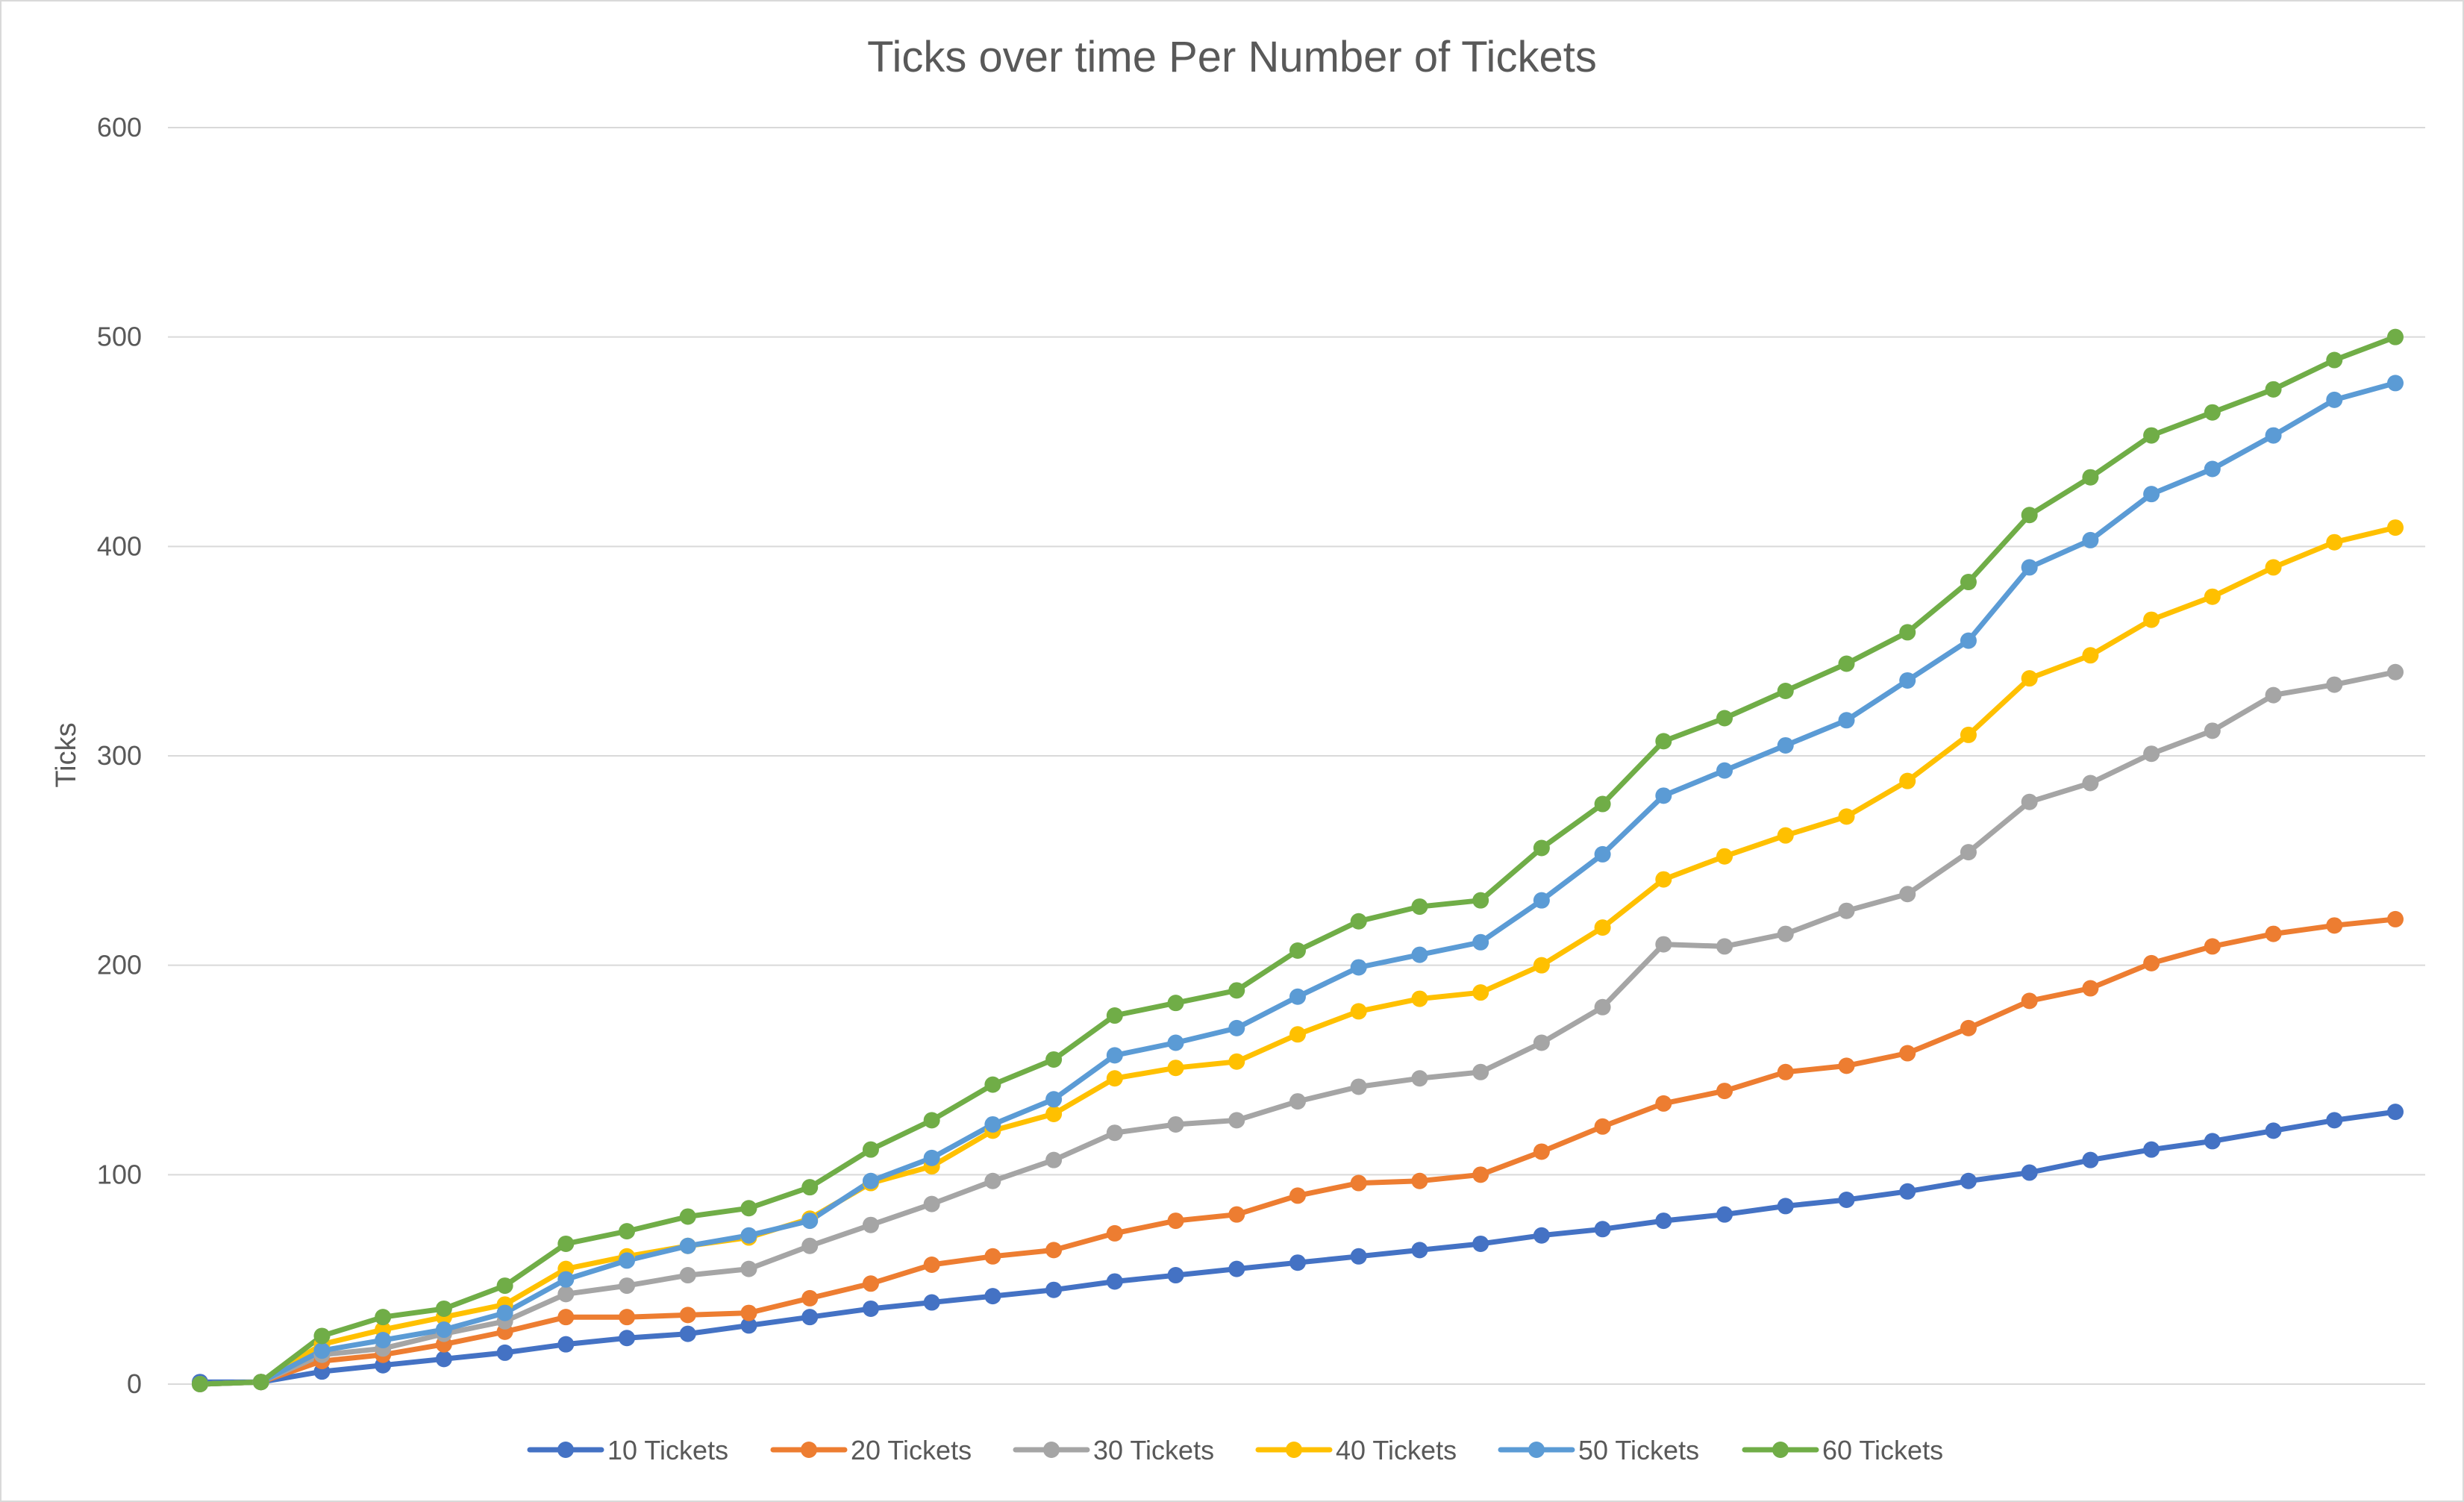  Describe the element at coordinates (119, 965) in the screenshot. I see `y-tick-label: 200` at that location.